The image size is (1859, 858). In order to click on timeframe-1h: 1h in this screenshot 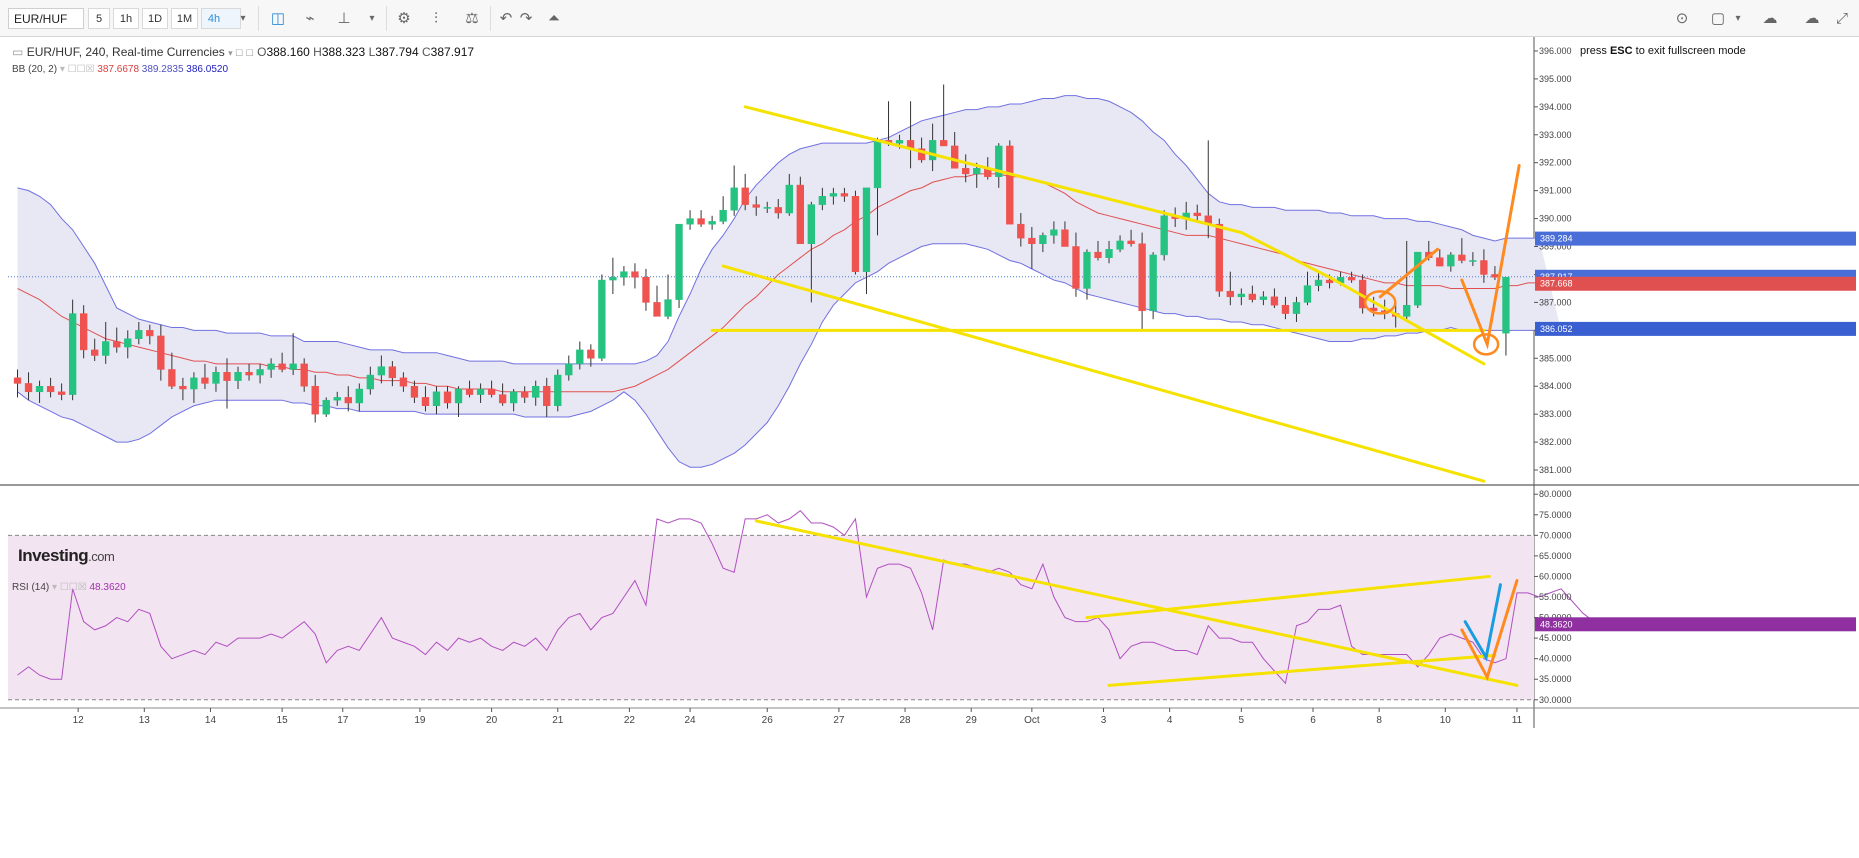, I will do `click(126, 18)`.